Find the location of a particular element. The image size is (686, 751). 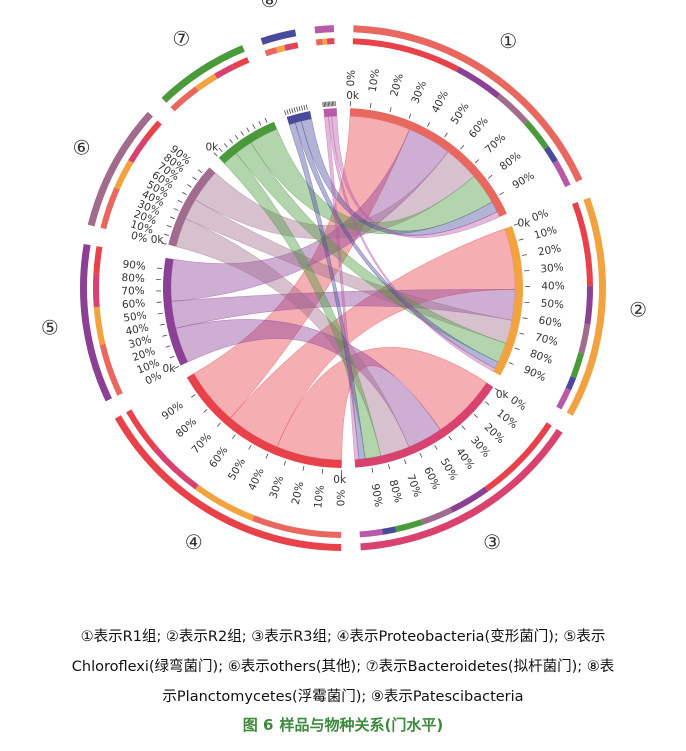

group-1: 0% 10% 20% 30% 40%50%60%70%80%90% 0k ① is located at coordinates (464, 121).